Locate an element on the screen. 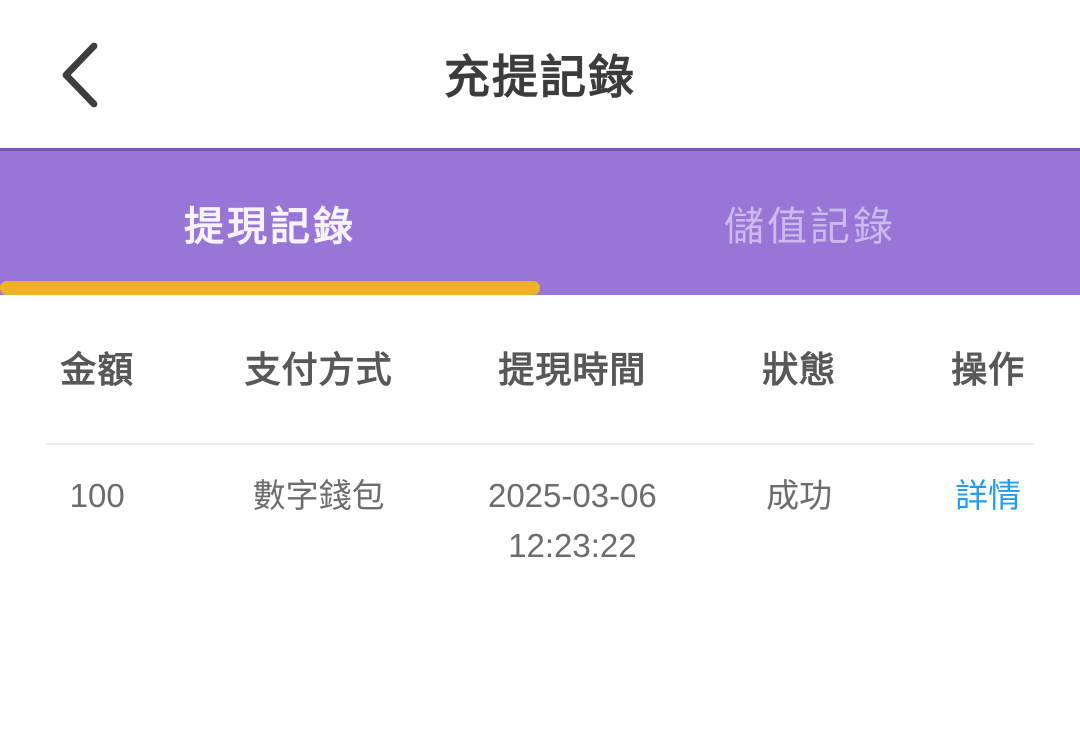 The height and width of the screenshot is (743, 1080). back-button is located at coordinates (80, 76).